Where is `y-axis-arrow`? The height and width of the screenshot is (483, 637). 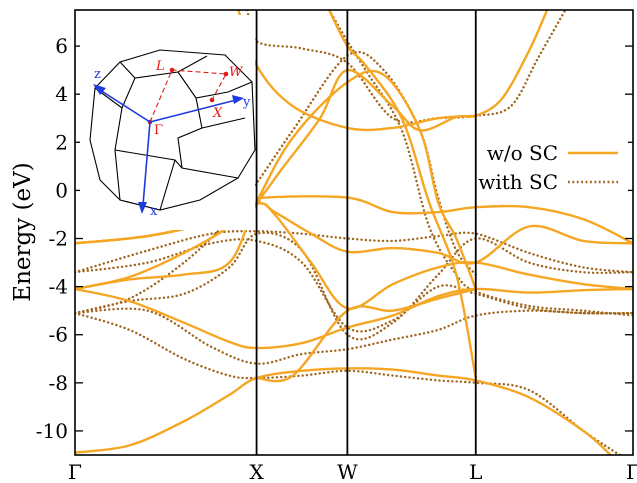 y-axis-arrow is located at coordinates (238, 99).